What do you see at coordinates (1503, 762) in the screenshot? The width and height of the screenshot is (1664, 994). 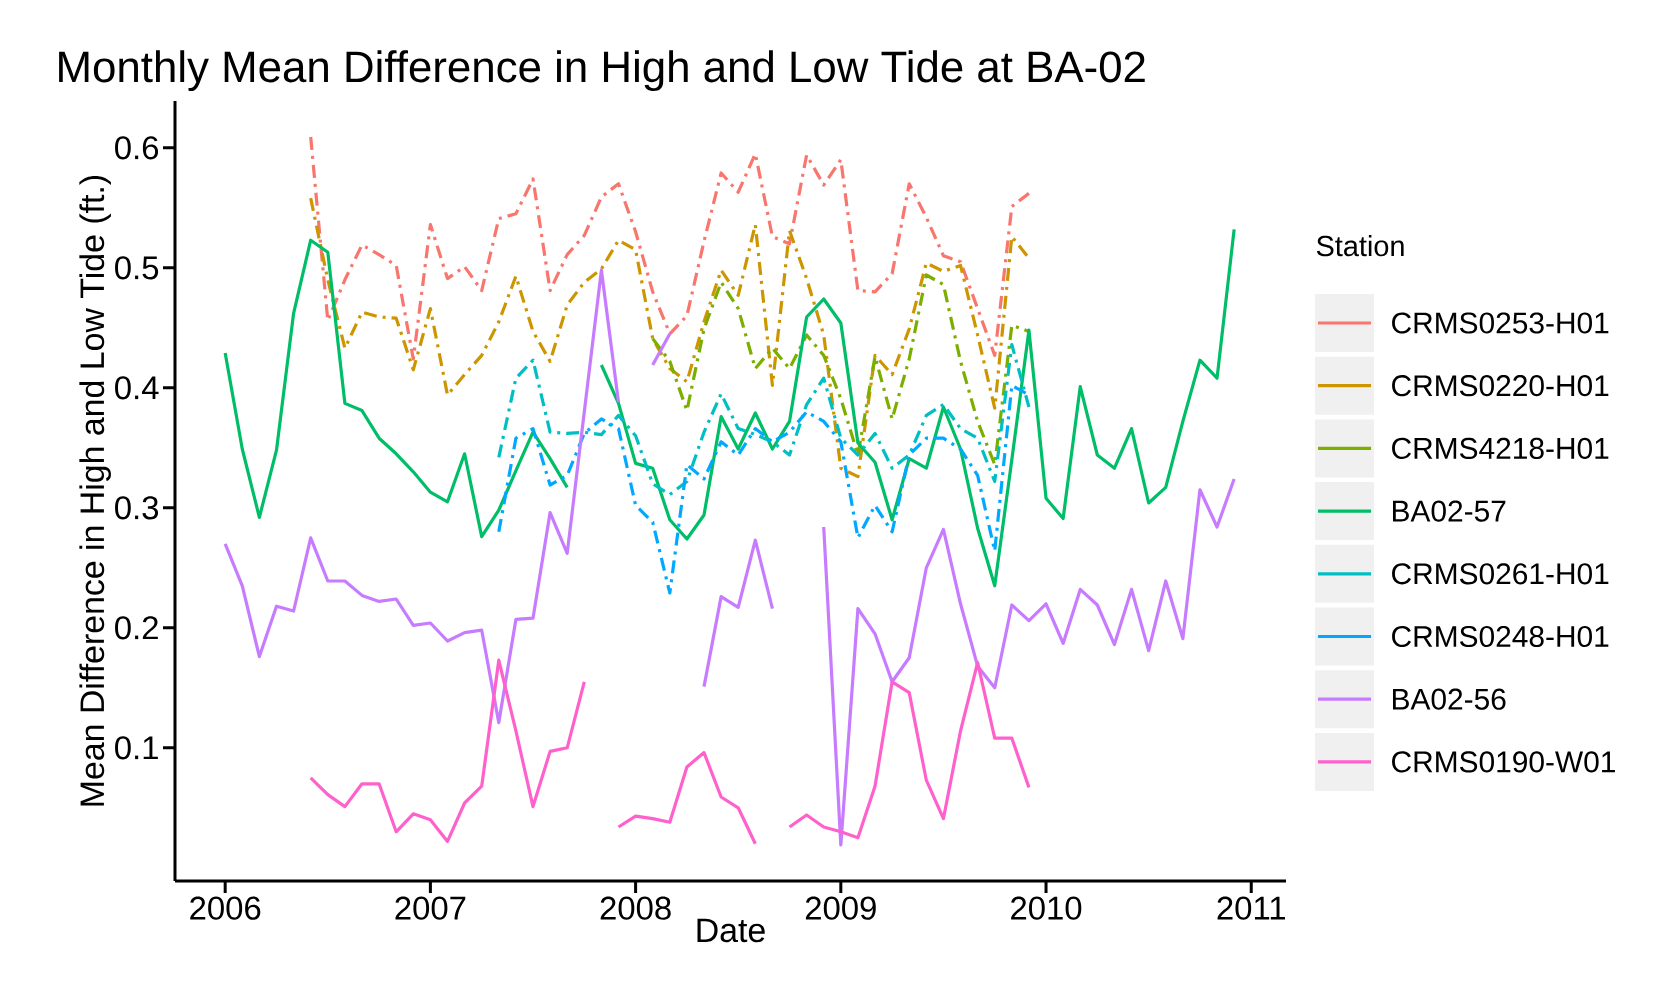 I see `legend-label: CRMS0190-W01` at bounding box center [1503, 762].